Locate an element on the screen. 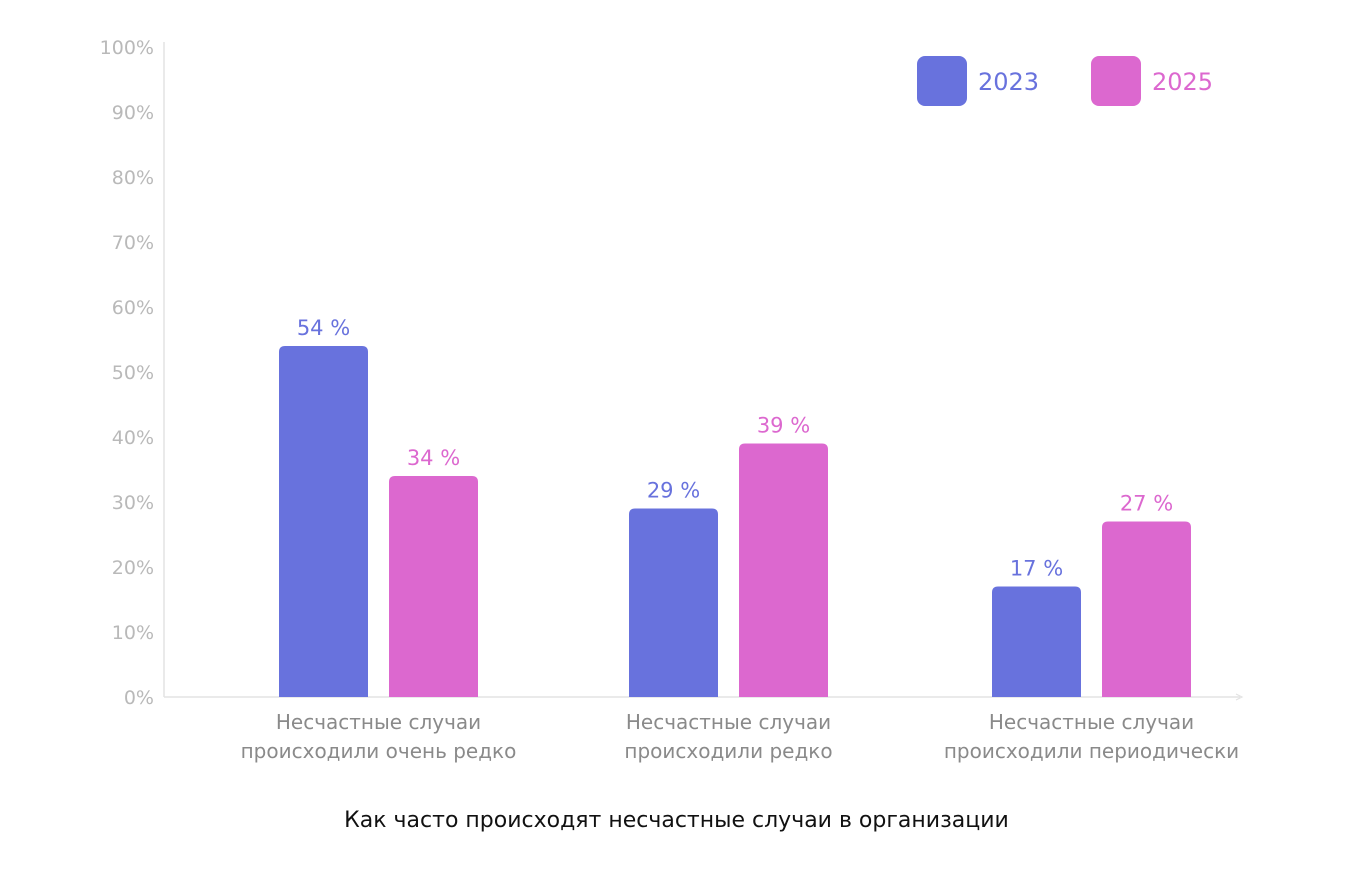 The image size is (1353, 872). y-tick-label: 20% is located at coordinates (133, 568).